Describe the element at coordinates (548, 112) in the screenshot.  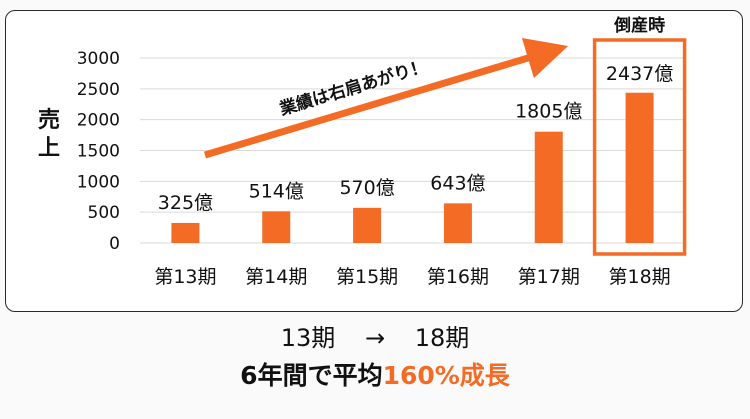
I see `value-label: 1805億` at that location.